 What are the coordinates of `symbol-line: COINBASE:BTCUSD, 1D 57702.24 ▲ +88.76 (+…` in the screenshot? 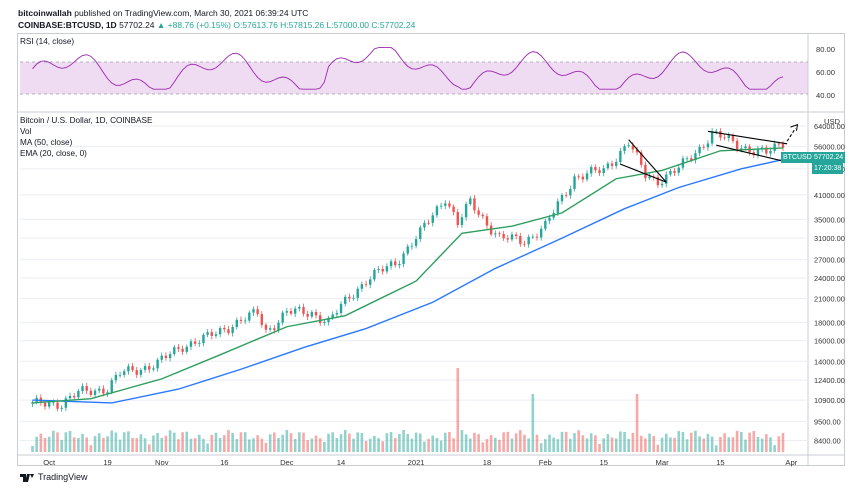 It's located at (216, 25).